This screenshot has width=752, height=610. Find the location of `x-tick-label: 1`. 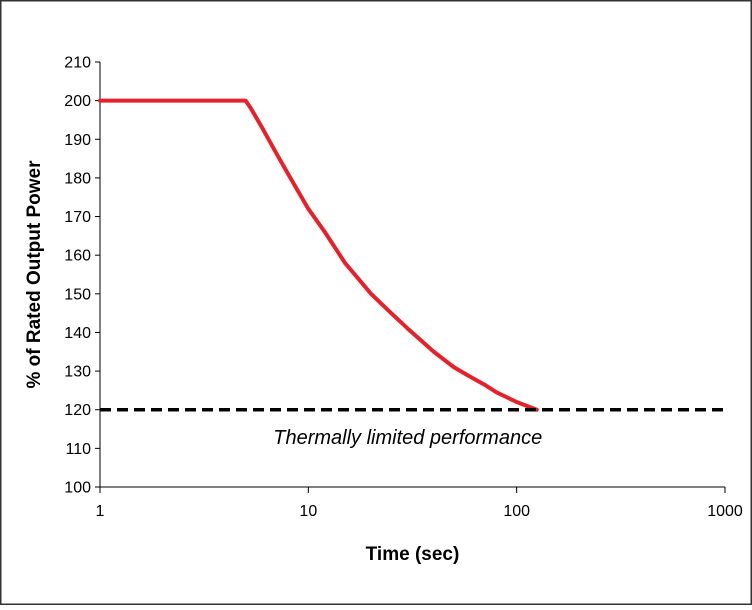

x-tick-label: 1 is located at coordinates (100, 511).